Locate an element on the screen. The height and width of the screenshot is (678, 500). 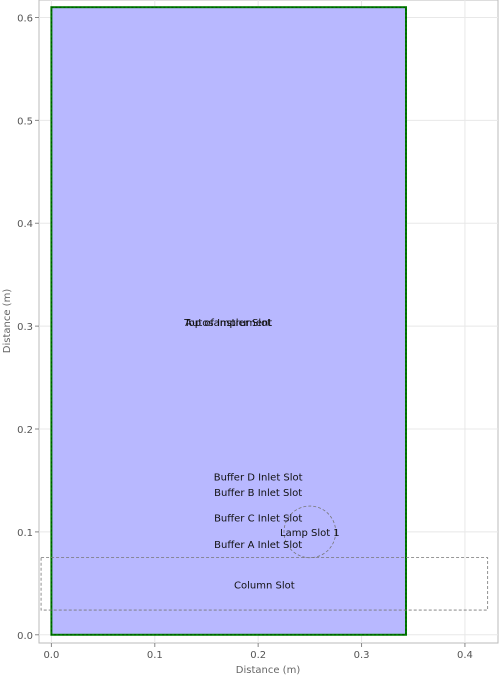
x-tick-label: 0.2 is located at coordinates (258, 655).